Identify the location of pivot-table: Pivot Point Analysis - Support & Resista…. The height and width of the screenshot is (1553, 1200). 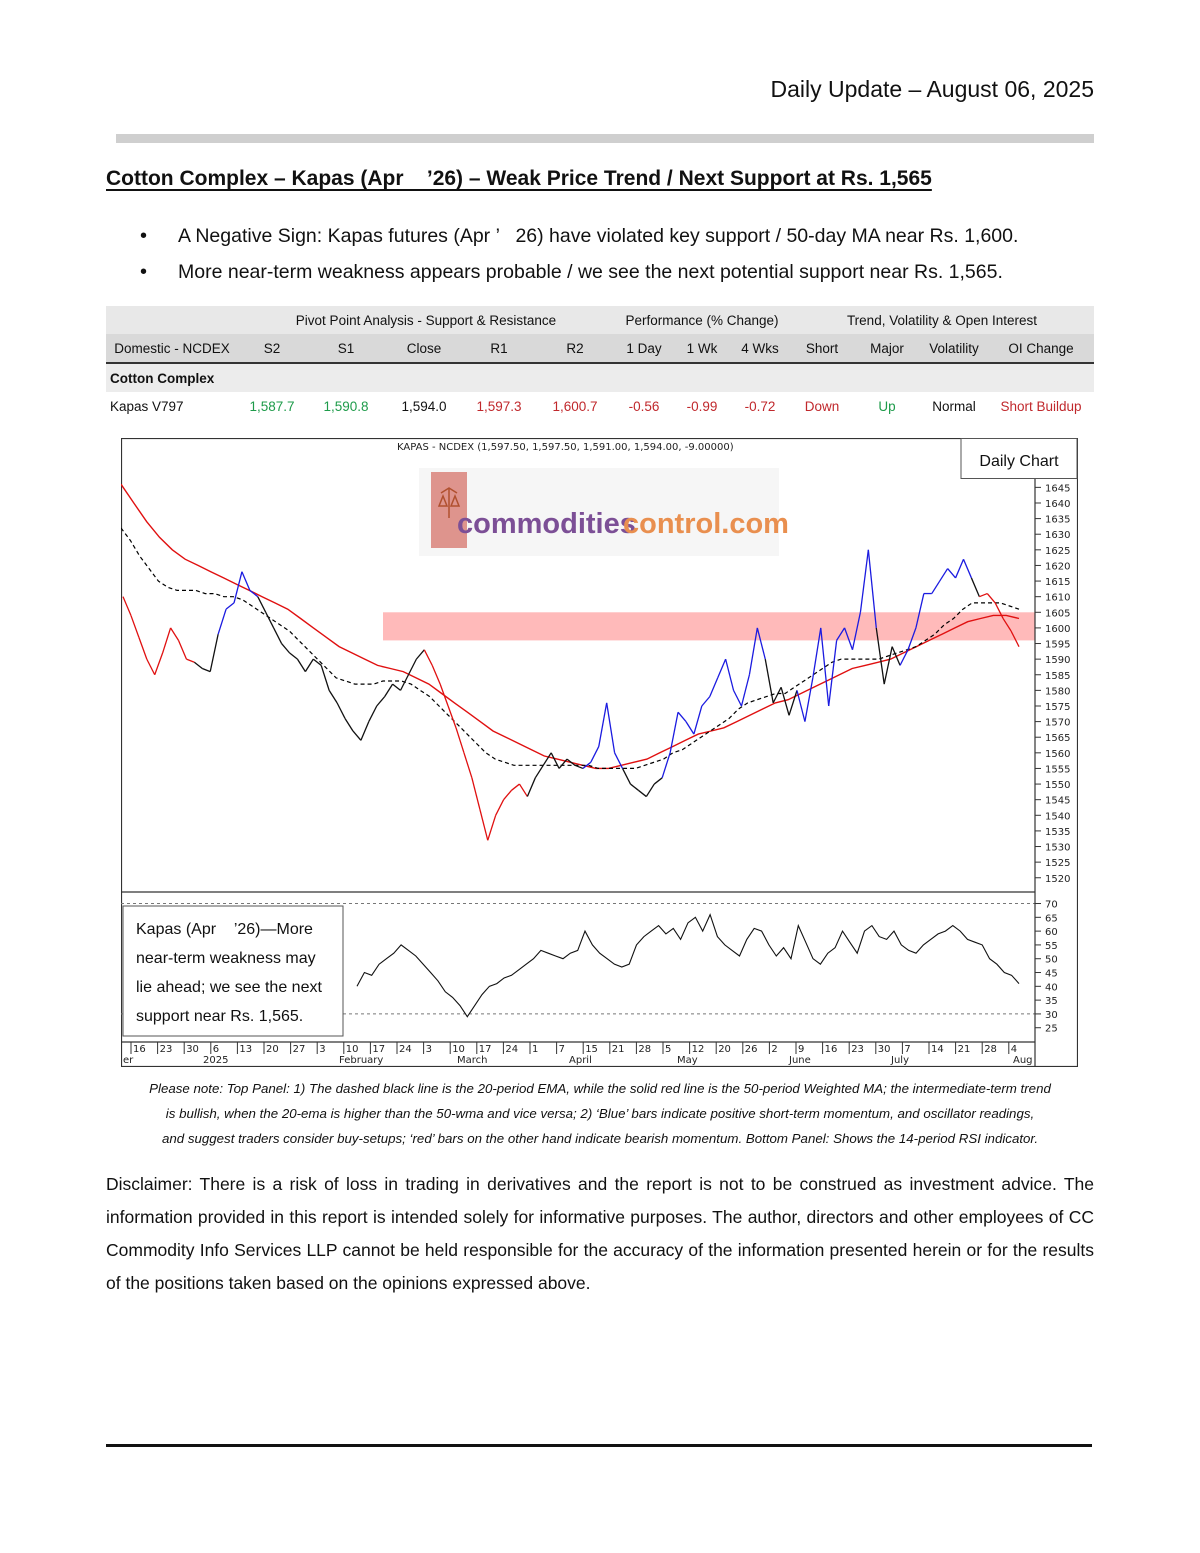
(600, 363).